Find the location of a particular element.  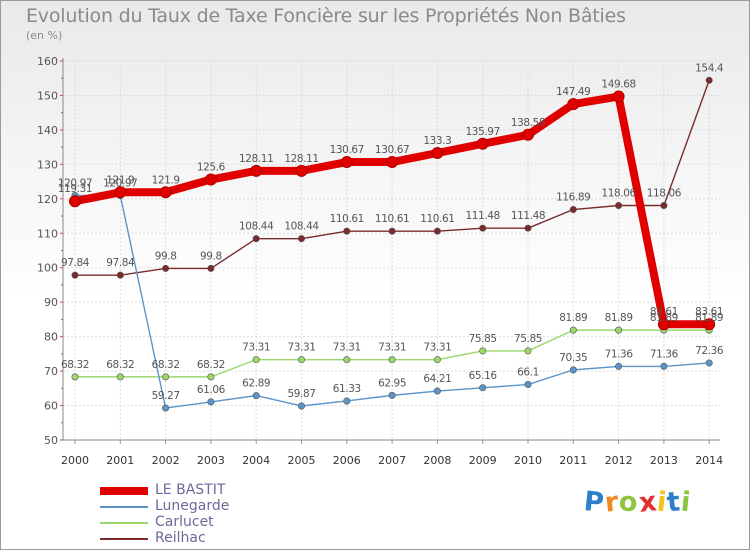

legend-label: Carlucet is located at coordinates (184, 522).